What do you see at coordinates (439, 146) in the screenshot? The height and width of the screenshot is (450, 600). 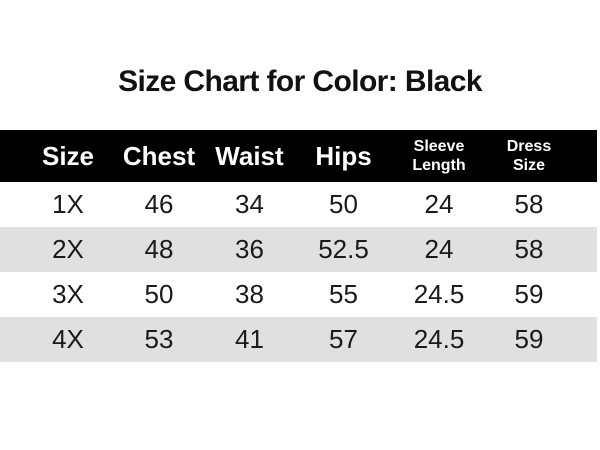 I see `header-line-1: Sleeve` at bounding box center [439, 146].